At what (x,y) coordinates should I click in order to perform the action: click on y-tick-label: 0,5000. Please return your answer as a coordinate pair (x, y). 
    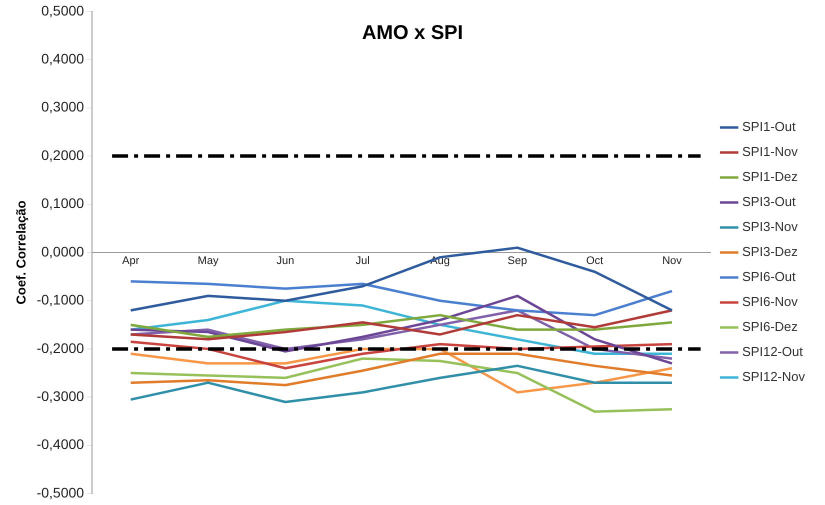
    Looking at the image, I should click on (62, 10).